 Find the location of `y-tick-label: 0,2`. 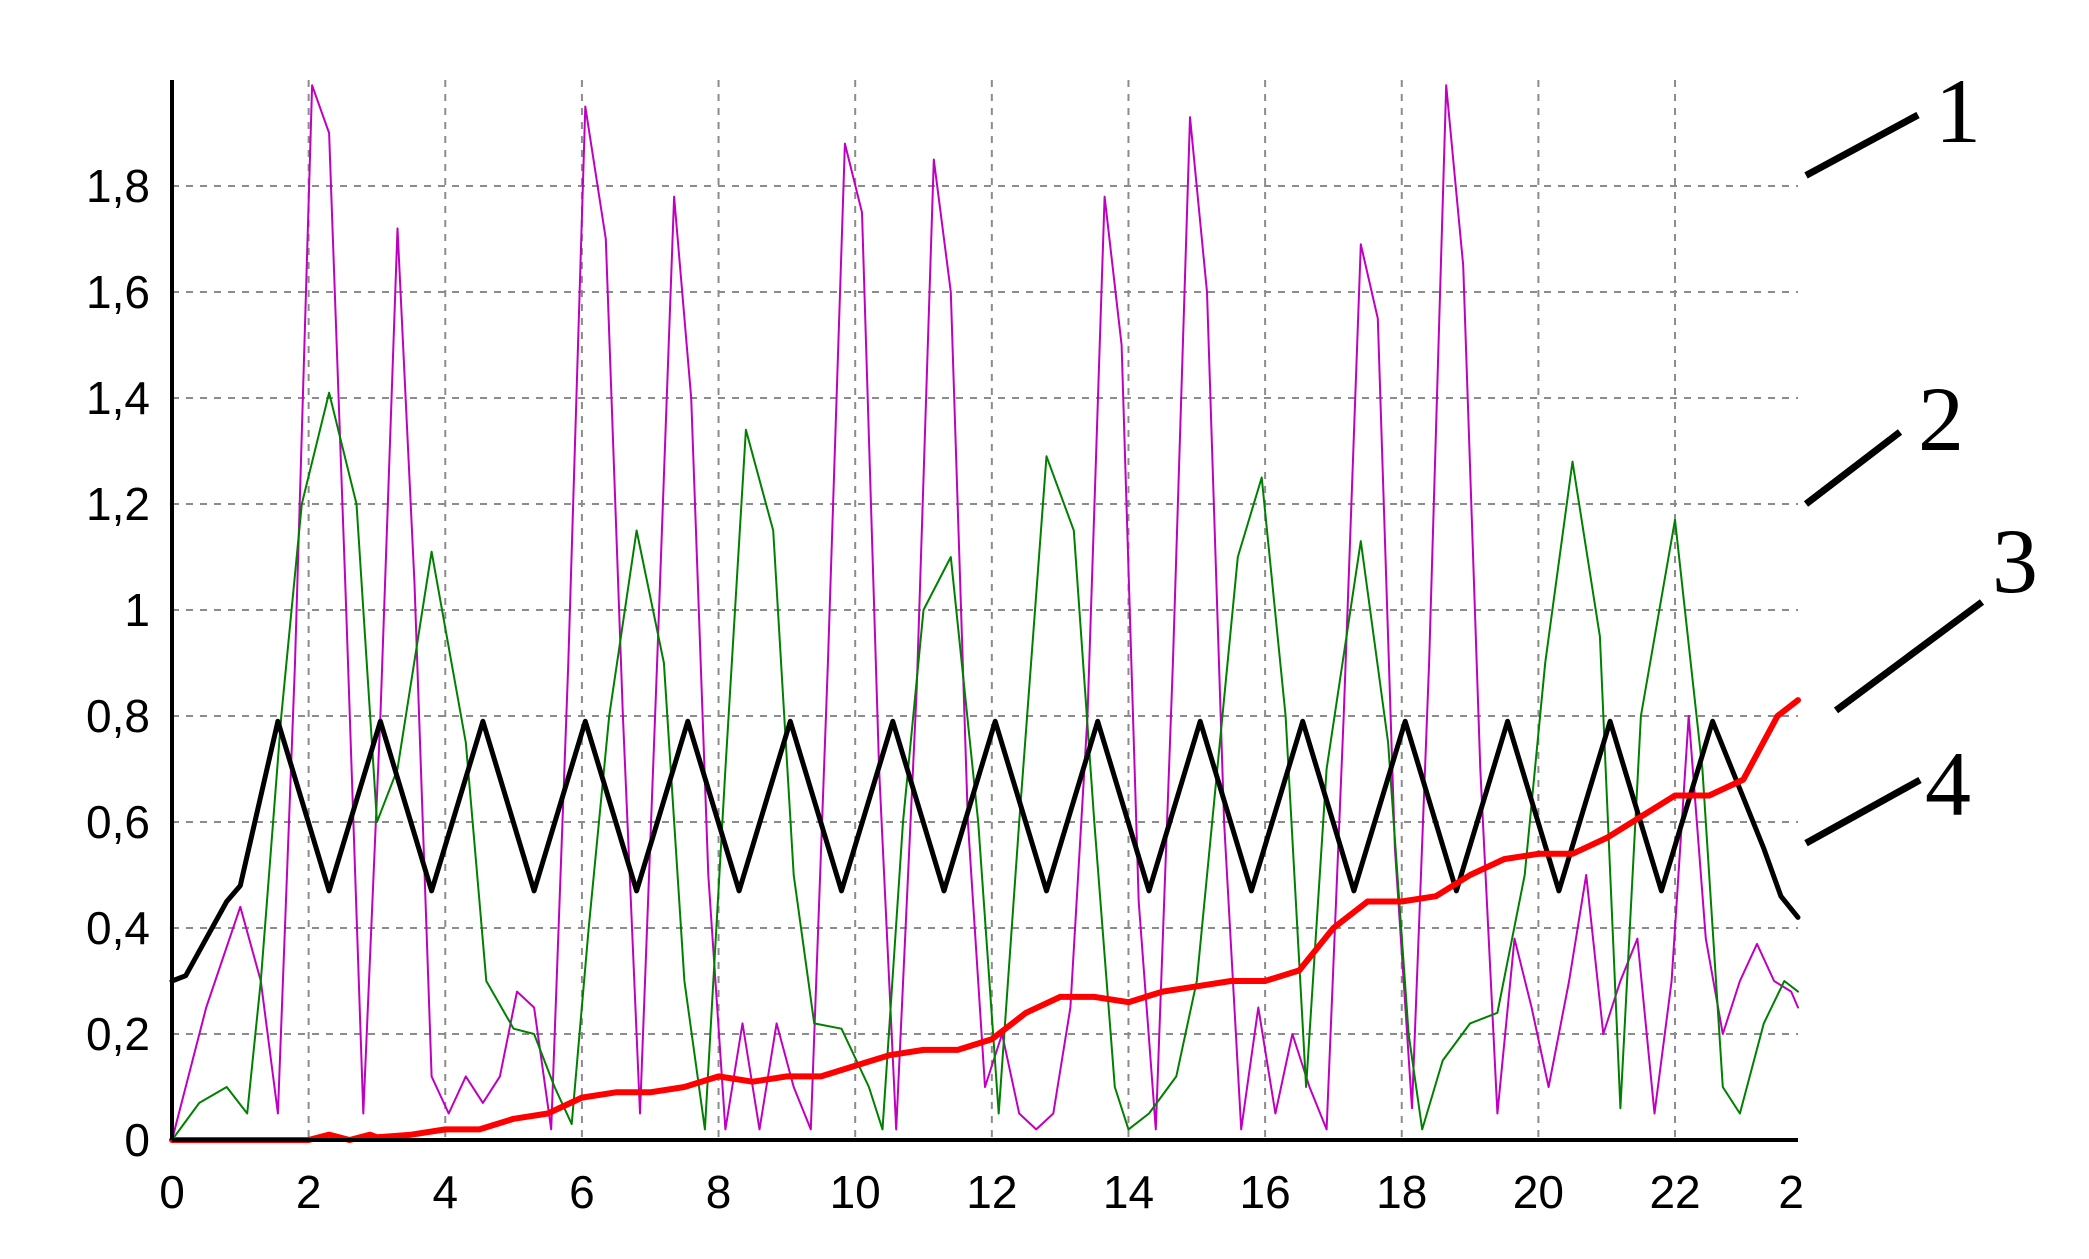

y-tick-label: 0,2 is located at coordinates (118, 1034).